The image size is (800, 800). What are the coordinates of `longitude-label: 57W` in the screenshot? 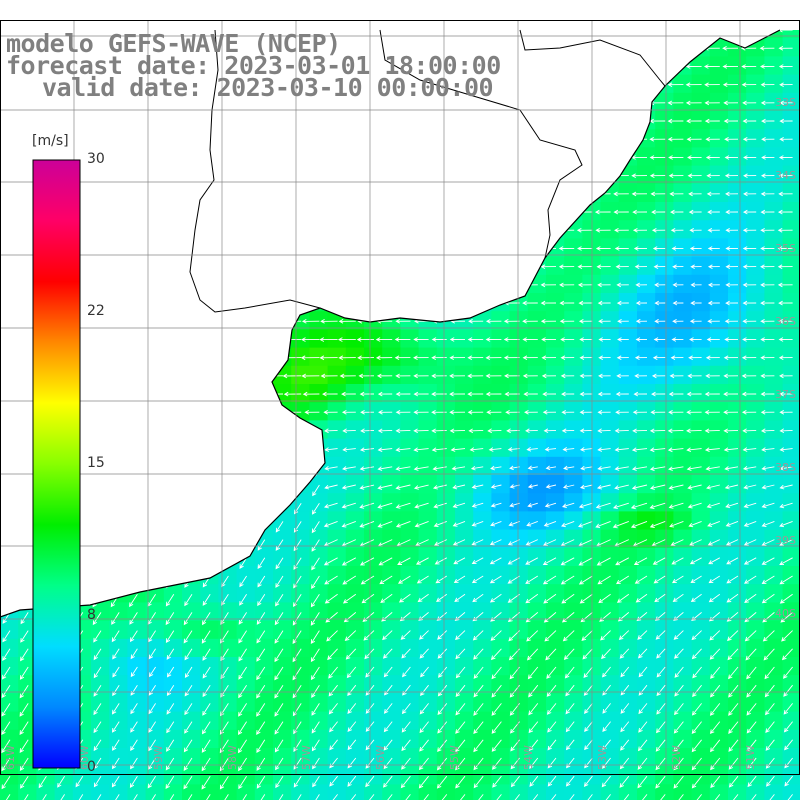 It's located at (306, 757).